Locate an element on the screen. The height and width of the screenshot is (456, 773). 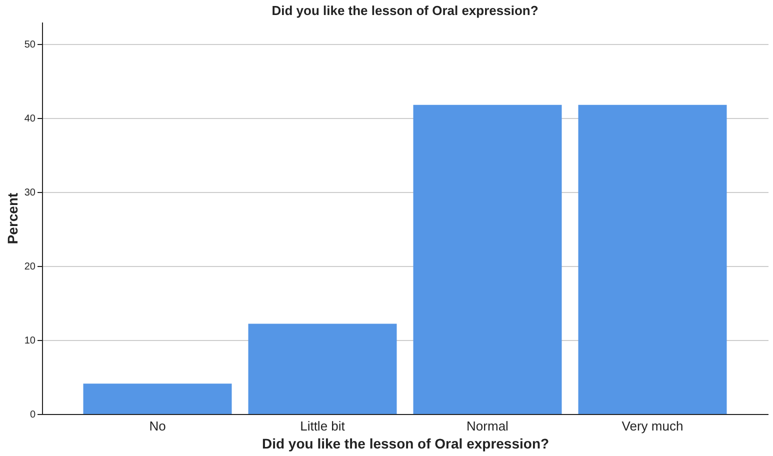
y-axis-title: Percent is located at coordinates (12, 218).